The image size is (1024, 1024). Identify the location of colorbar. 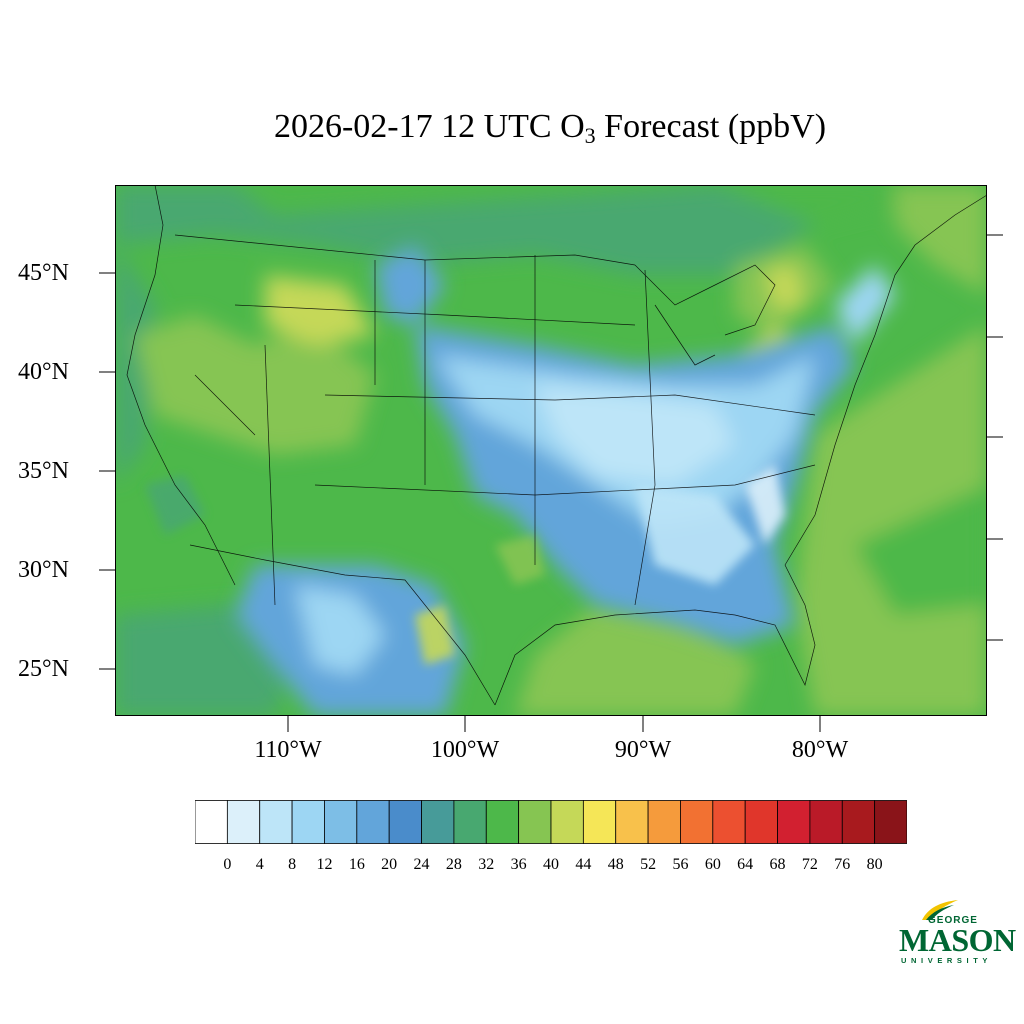
(551, 822).